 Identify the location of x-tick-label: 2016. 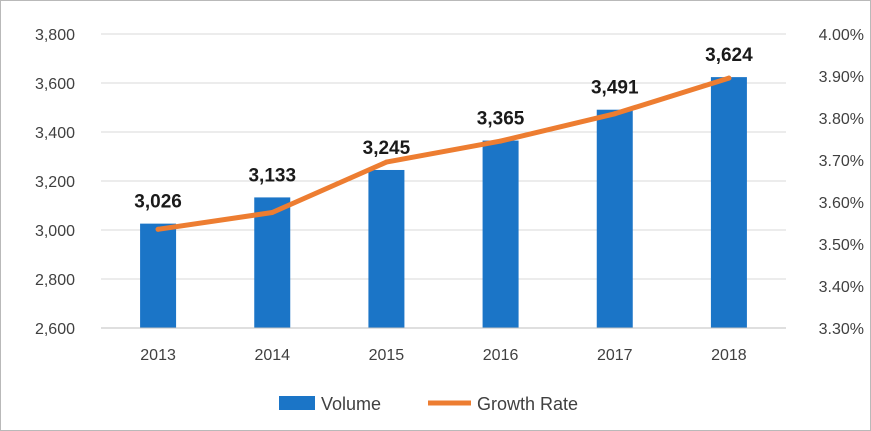
(501, 355).